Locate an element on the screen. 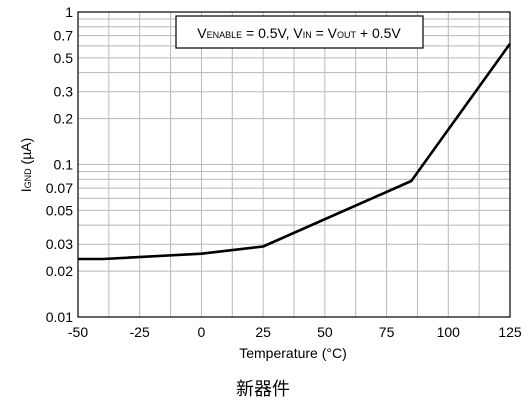 This screenshot has height=407, width=526. y-tick-label: 0.05 is located at coordinates (59, 210).